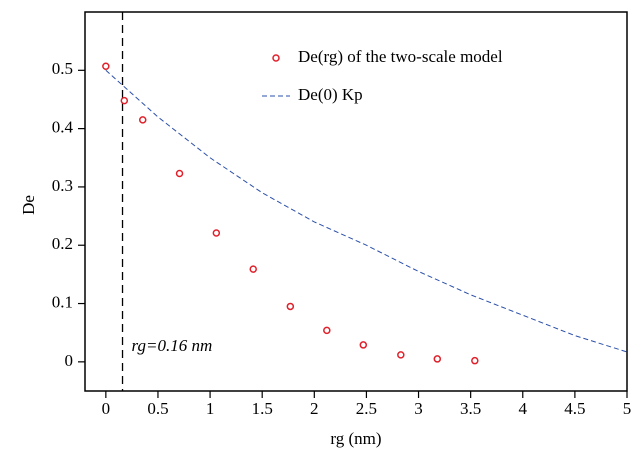  I want to click on x-tick-label: 1, so click(210, 408).